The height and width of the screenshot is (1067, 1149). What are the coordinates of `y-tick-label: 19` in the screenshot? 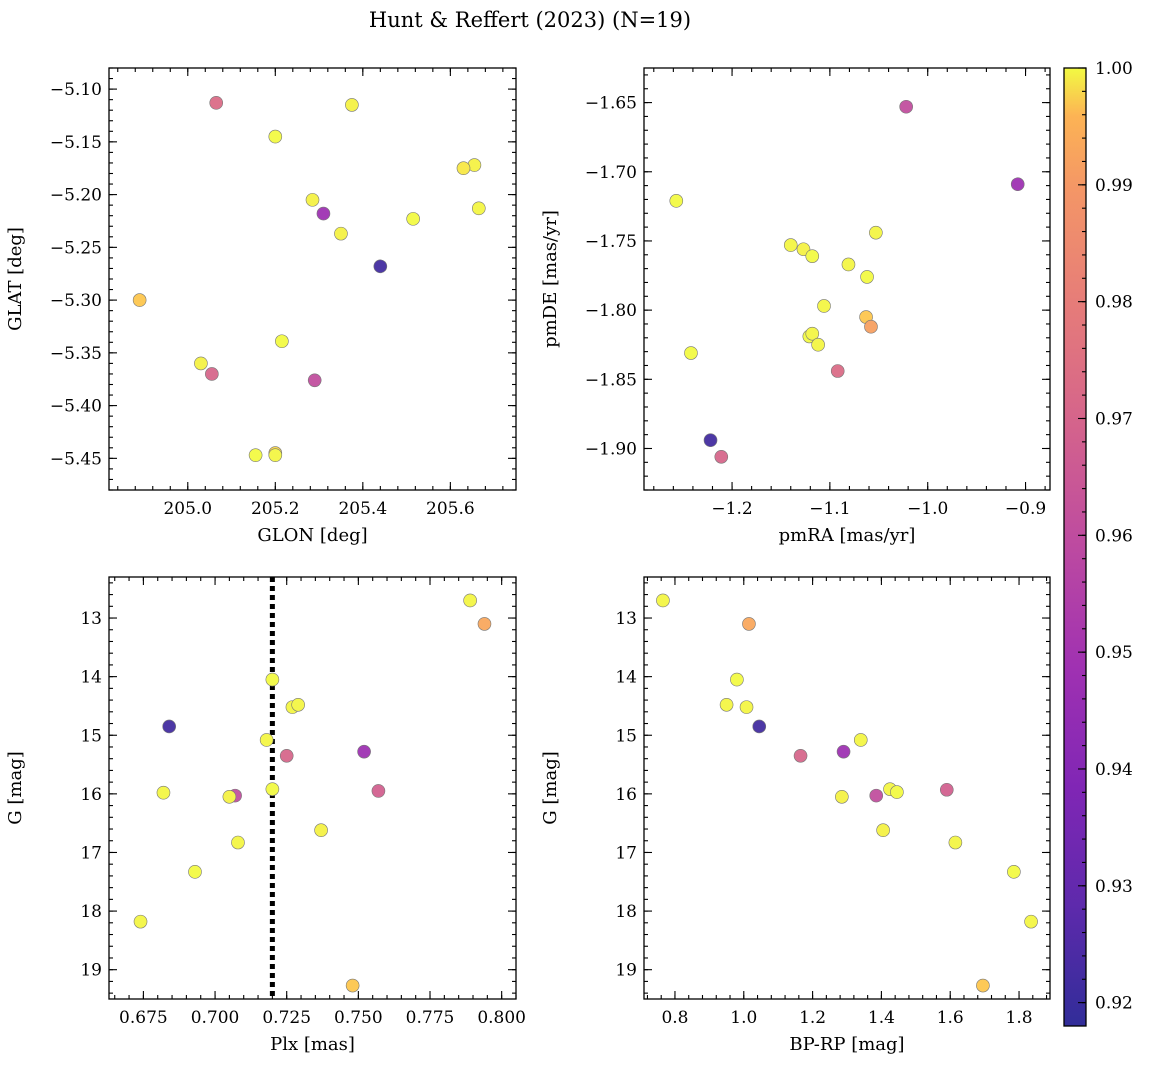 It's located at (626, 971).